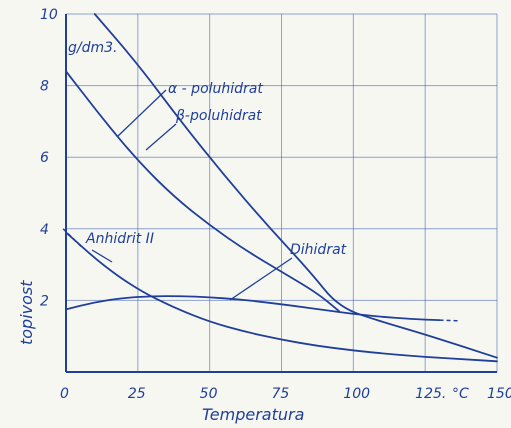  What do you see at coordinates (261, 279) in the screenshot?
I see `leader-dihidrat` at bounding box center [261, 279].